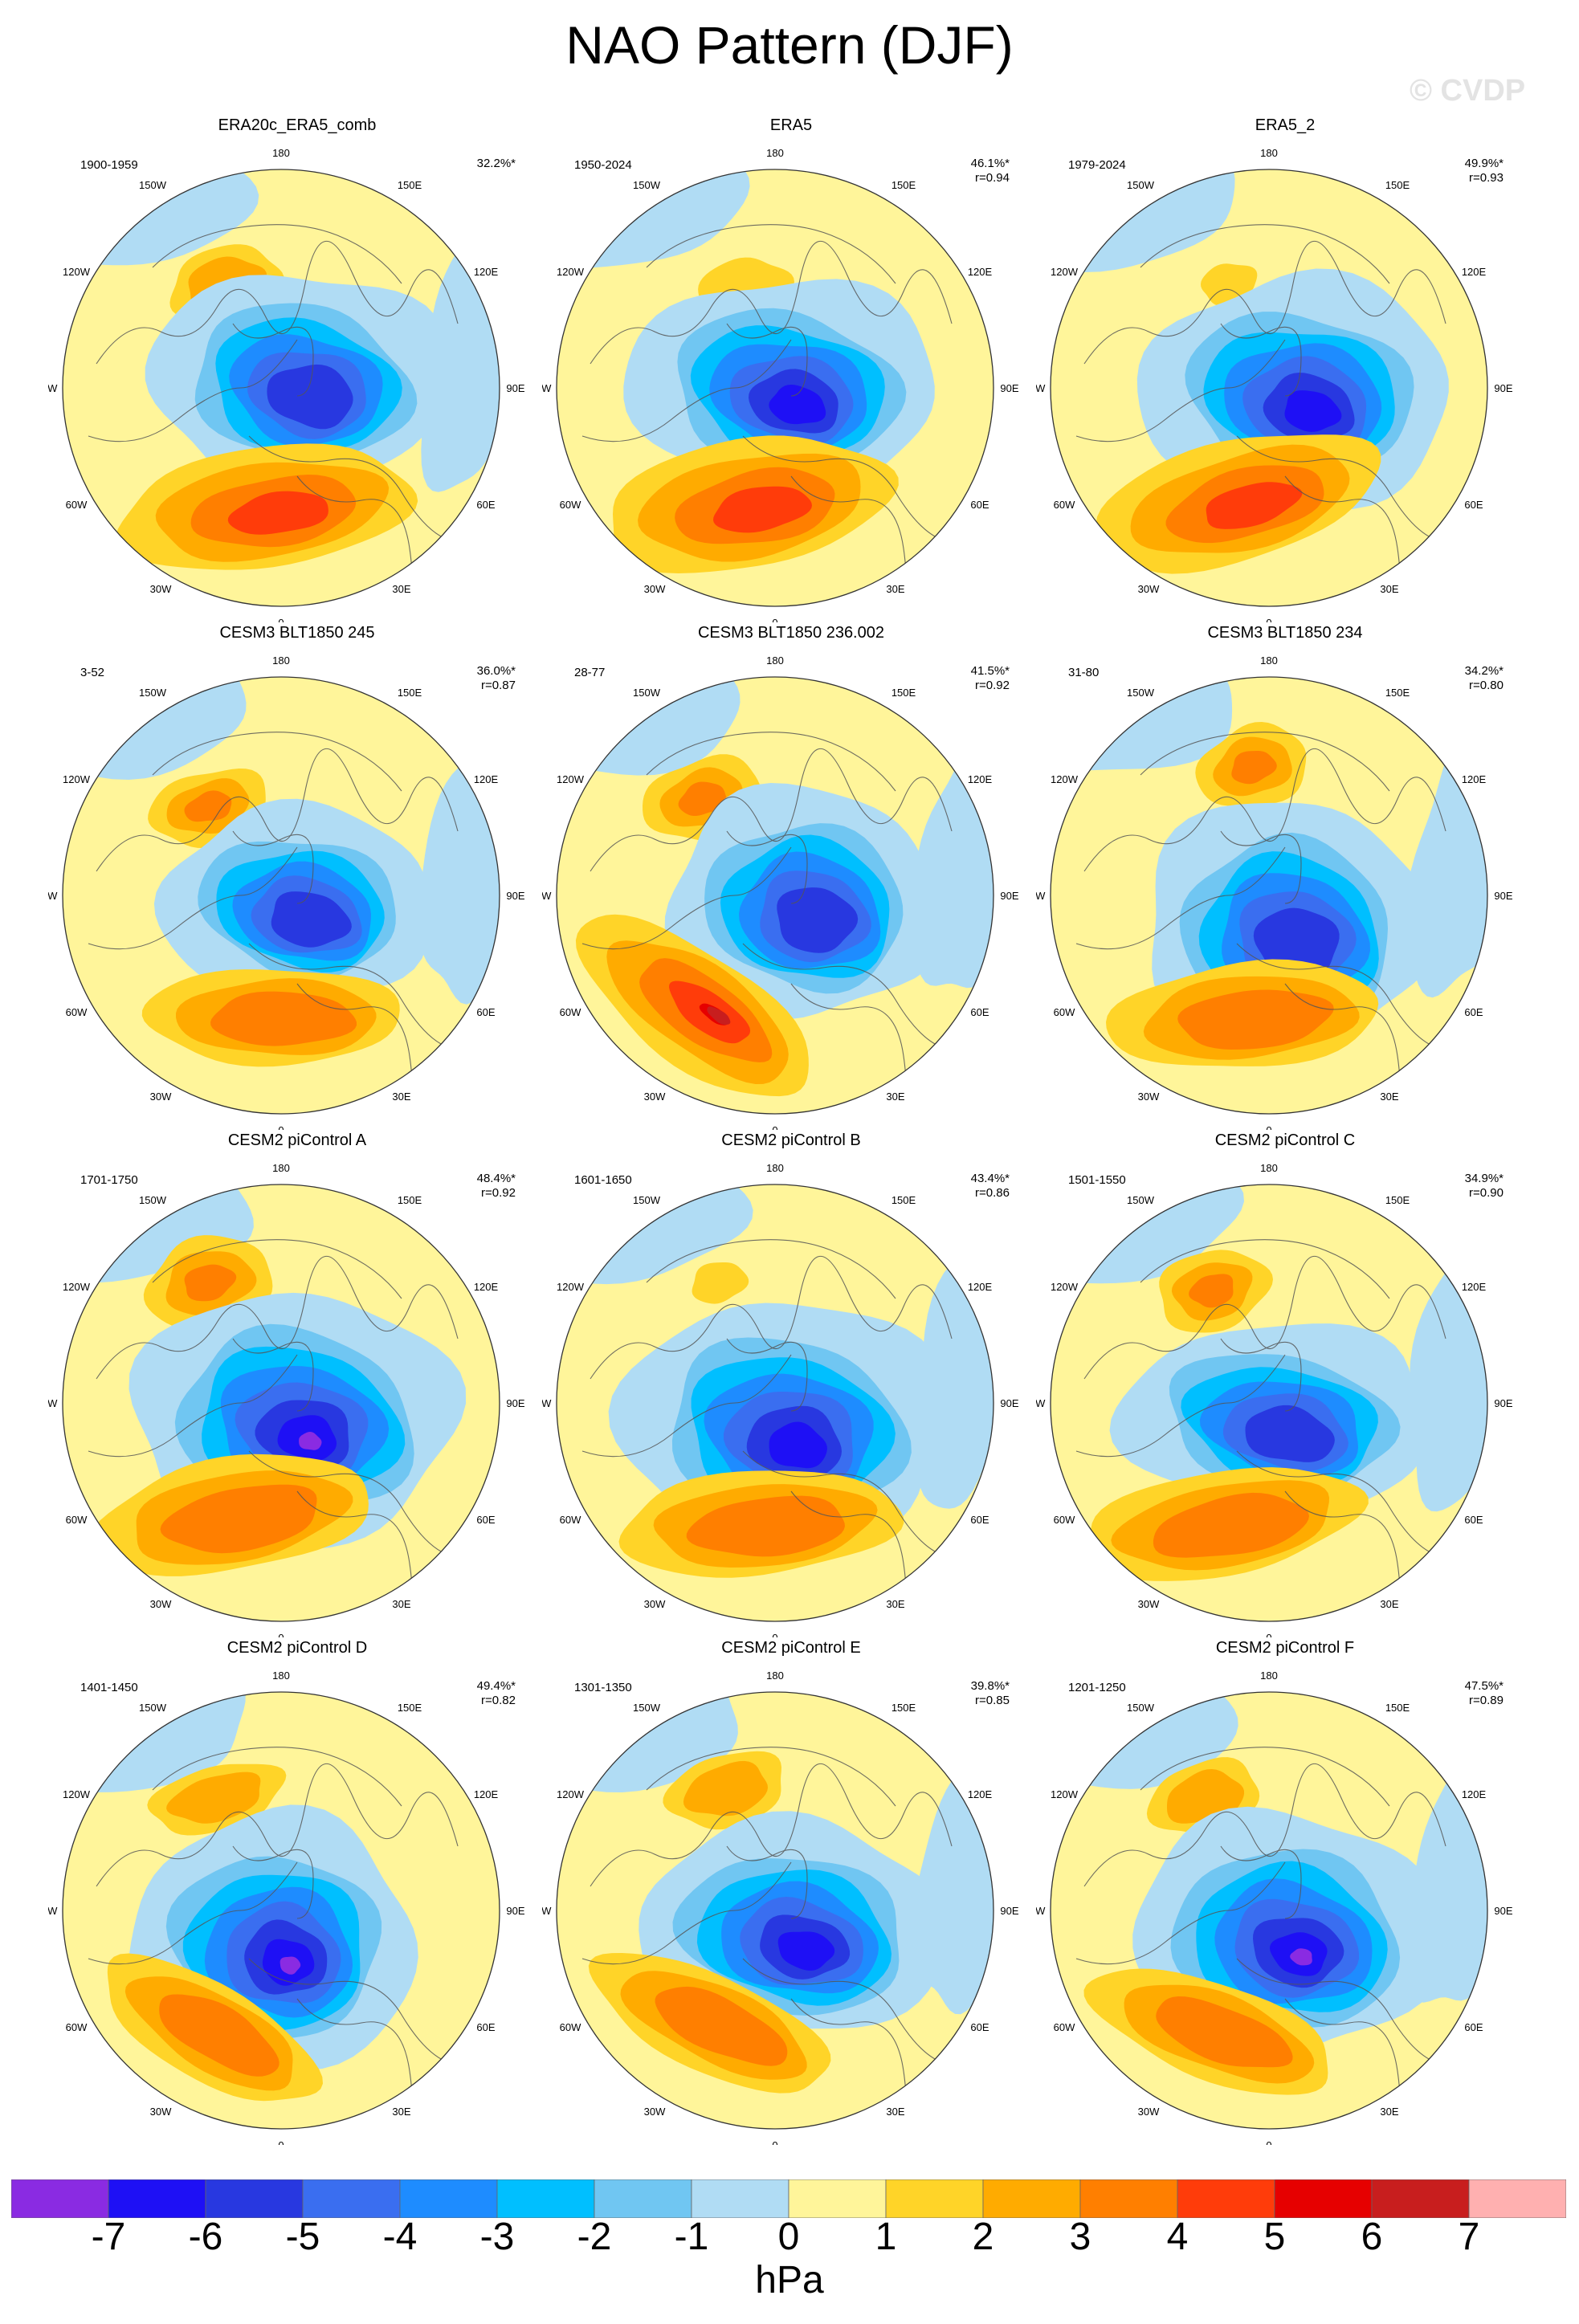 This screenshot has width=1579, height=2324. Describe the element at coordinates (1469, 2237) in the screenshot. I see `colorbar-tick-label: 7` at that location.